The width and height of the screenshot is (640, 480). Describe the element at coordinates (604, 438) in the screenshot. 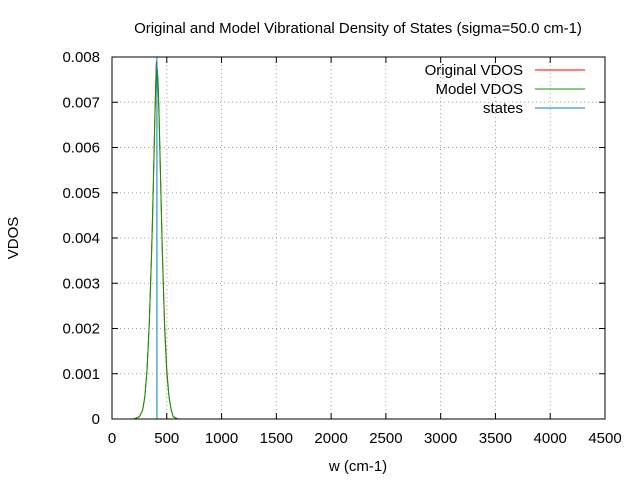

I see `x-tick-label: 4500` at that location.